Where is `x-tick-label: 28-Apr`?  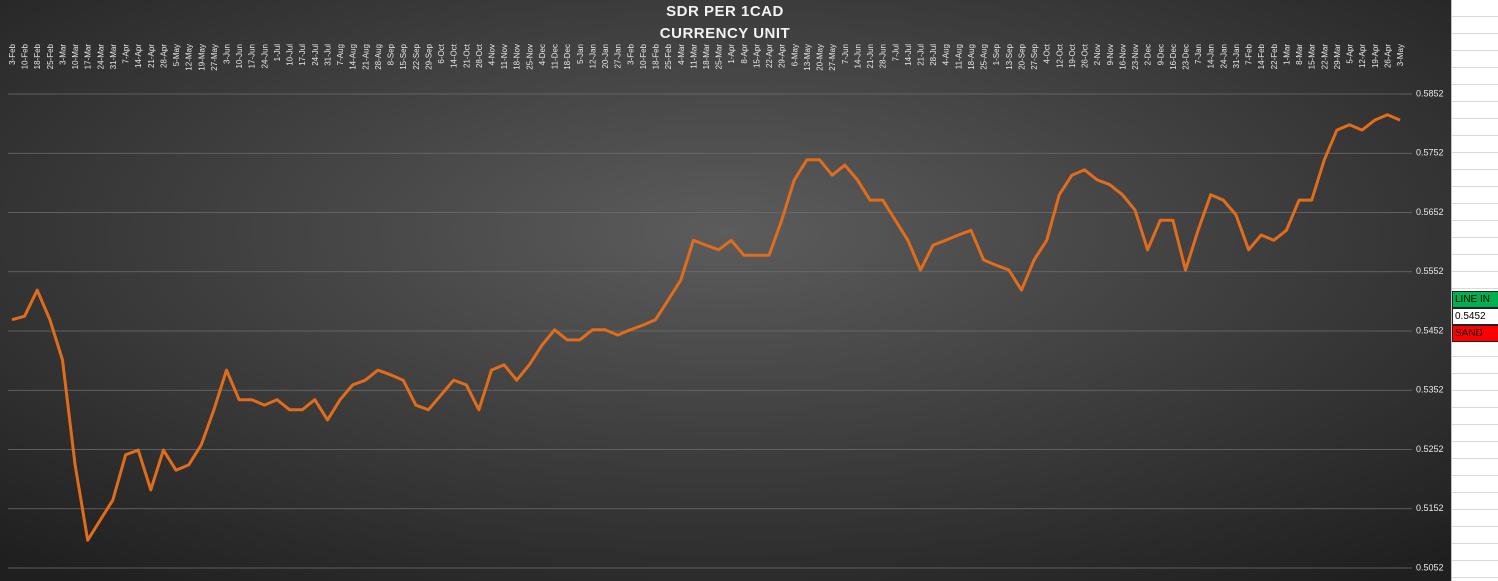 x-tick-label: 28-Apr is located at coordinates (163, 56).